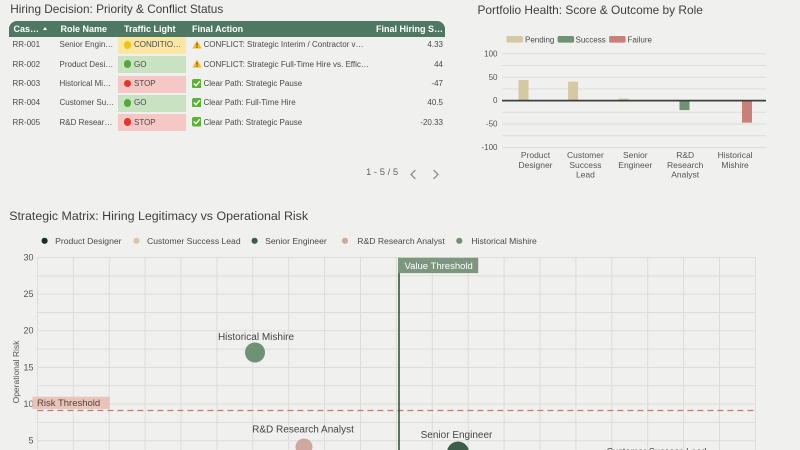 Image resolution: width=800 pixels, height=450 pixels. What do you see at coordinates (585, 155) in the screenshot?
I see `svg-text: Customer` at bounding box center [585, 155].